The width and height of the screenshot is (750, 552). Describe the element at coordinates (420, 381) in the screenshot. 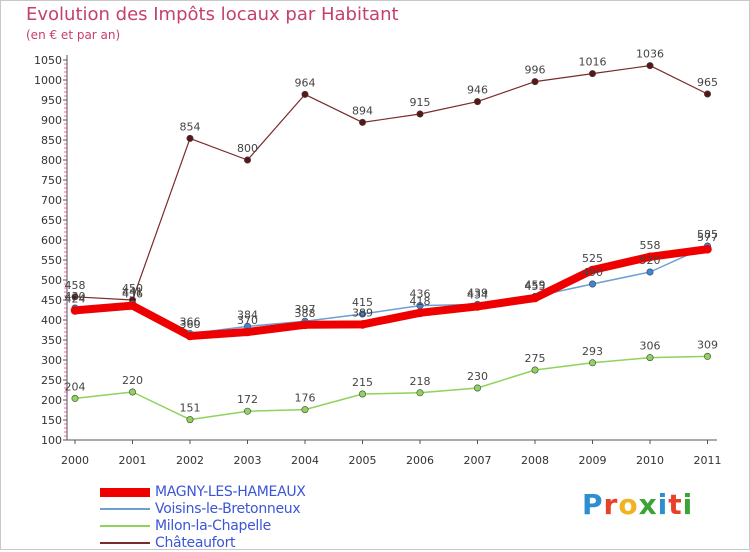

I see `data-label: 218` at that location.